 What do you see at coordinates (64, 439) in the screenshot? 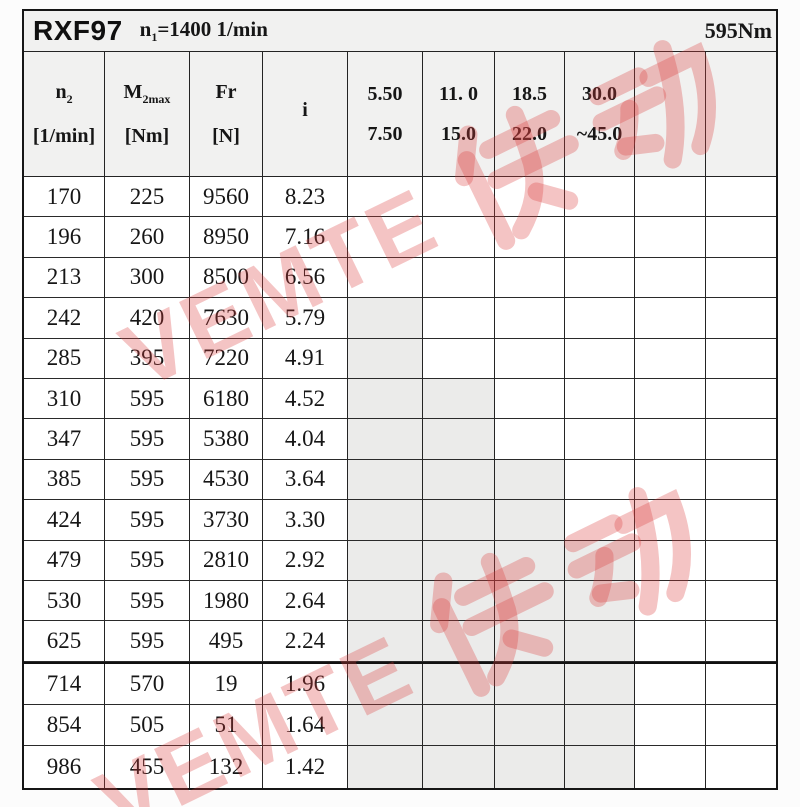
I see `cell-n2: 347` at bounding box center [64, 439].